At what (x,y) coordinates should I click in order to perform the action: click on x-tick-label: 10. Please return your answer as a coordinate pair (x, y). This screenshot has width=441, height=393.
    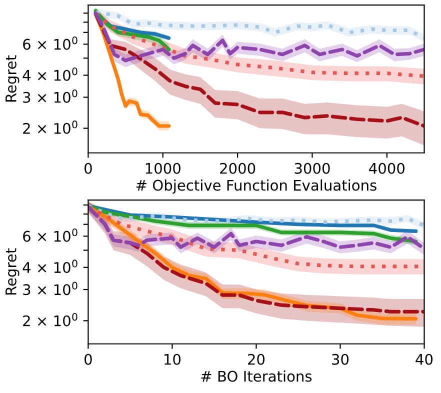
    Looking at the image, I should click on (172, 359).